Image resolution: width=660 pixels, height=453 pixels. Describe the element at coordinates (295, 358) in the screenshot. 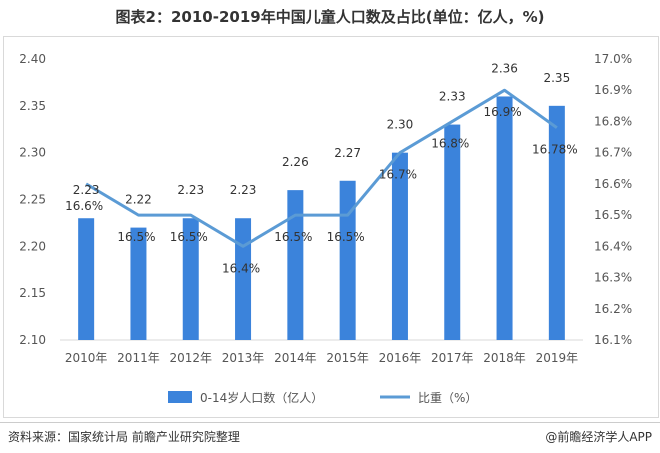

I see `x-tick-label: 2014年` at that location.